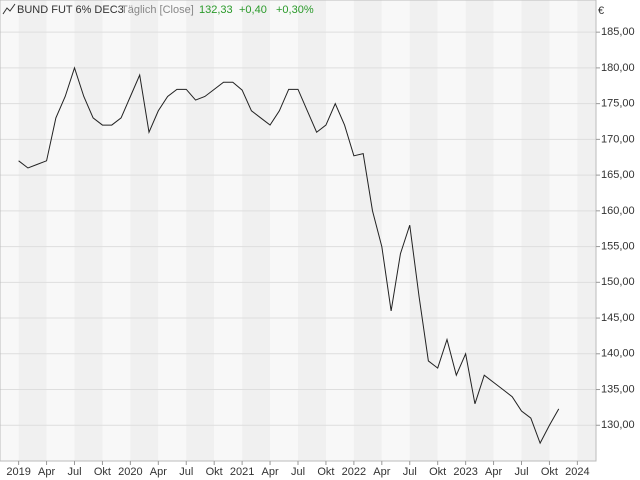  What do you see at coordinates (465, 472) in the screenshot?
I see `x-tick-label: 2023` at bounding box center [465, 472].